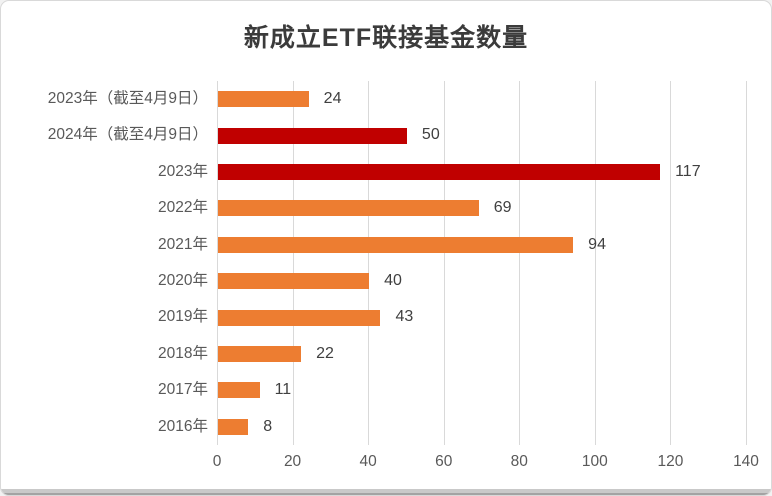 The width and height of the screenshot is (772, 496). What do you see at coordinates (670, 461) in the screenshot?
I see `x-axis-tick-label: 120` at bounding box center [670, 461].